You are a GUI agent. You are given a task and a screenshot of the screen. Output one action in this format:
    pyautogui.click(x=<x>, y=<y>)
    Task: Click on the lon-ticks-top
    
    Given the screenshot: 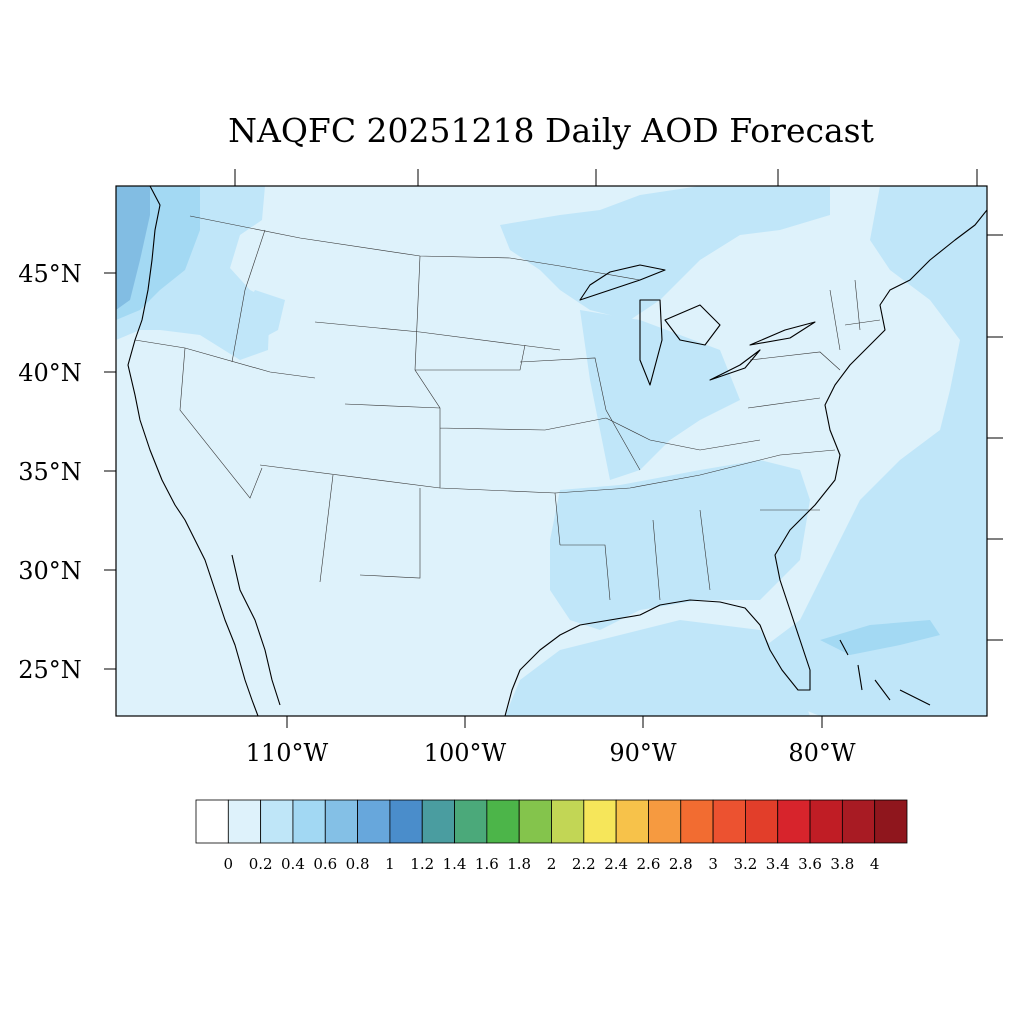 What is the action you would take?
    pyautogui.click(x=606, y=177)
    